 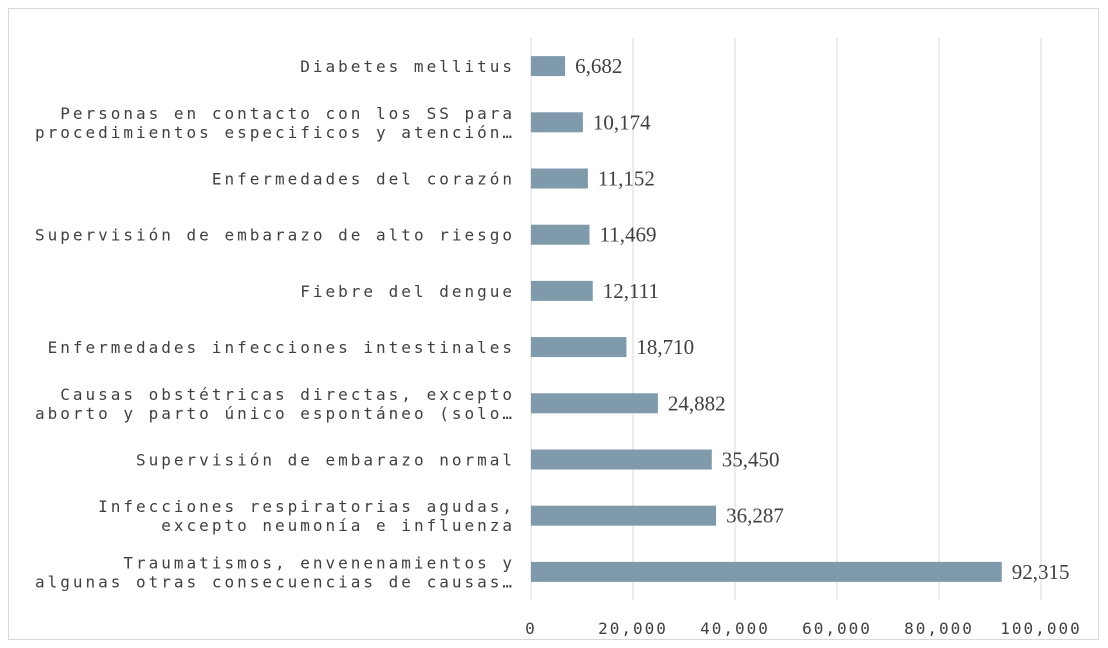 I want to click on x-tick-label: 60,000, so click(x=837, y=628).